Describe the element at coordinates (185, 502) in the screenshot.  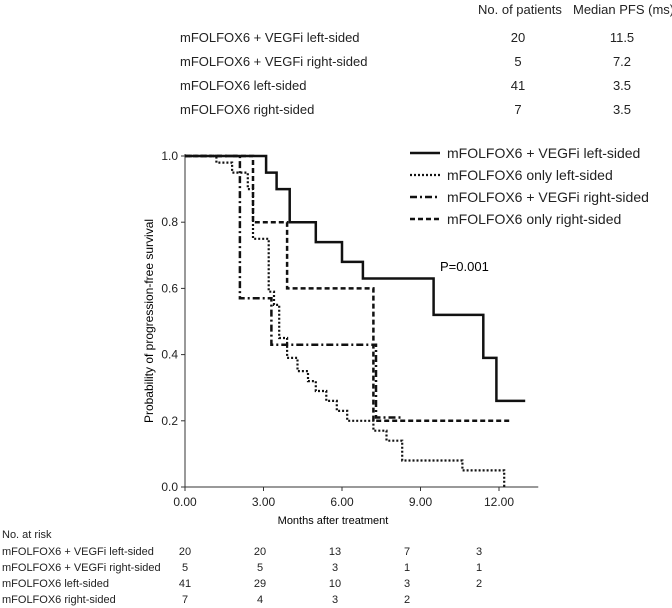
I see `x-tick-label: 0.00` at that location.